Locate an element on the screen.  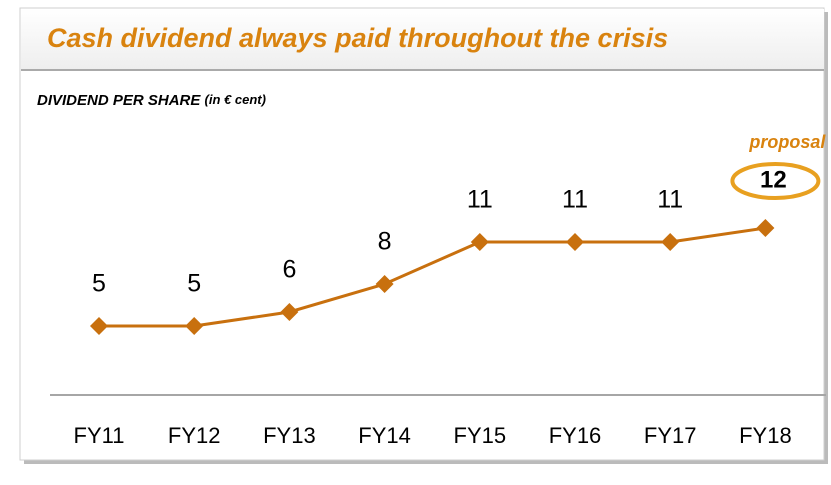
x-tick-label: FY18 is located at coordinates (765, 435).